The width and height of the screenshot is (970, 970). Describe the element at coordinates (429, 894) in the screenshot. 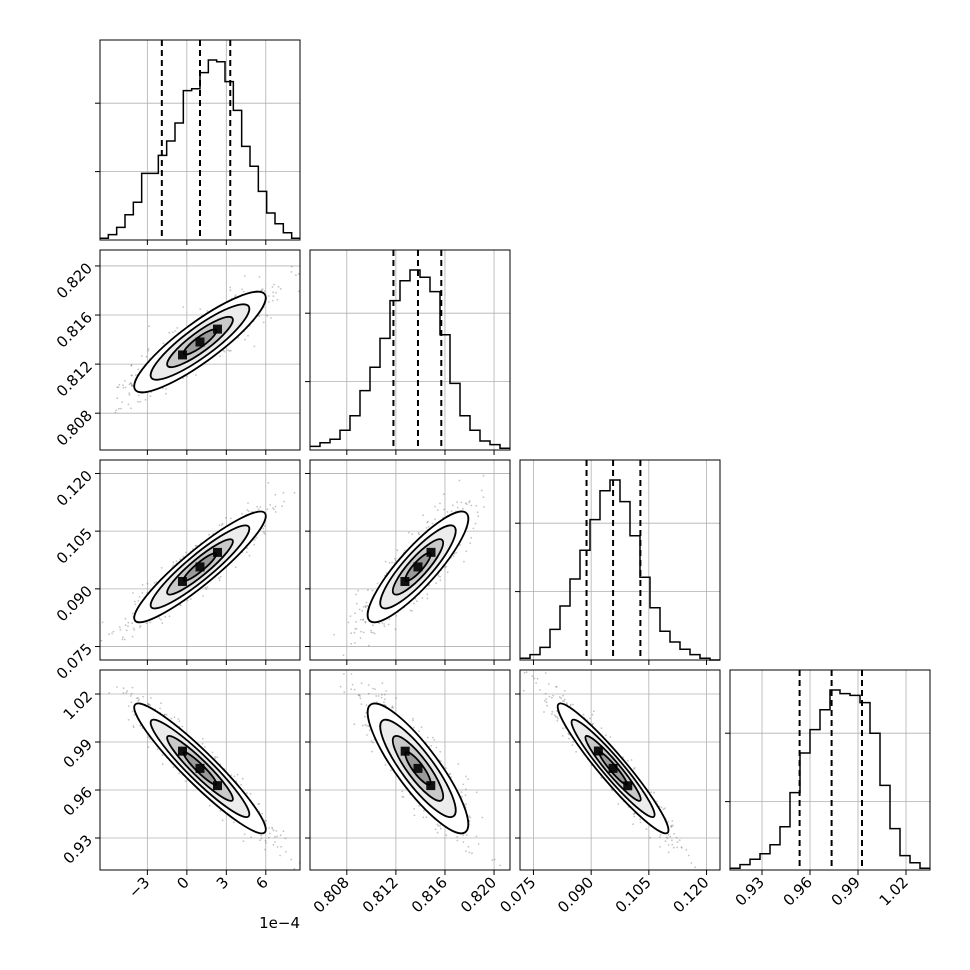

I see `x-tick-label-p1: 0.816` at that location.